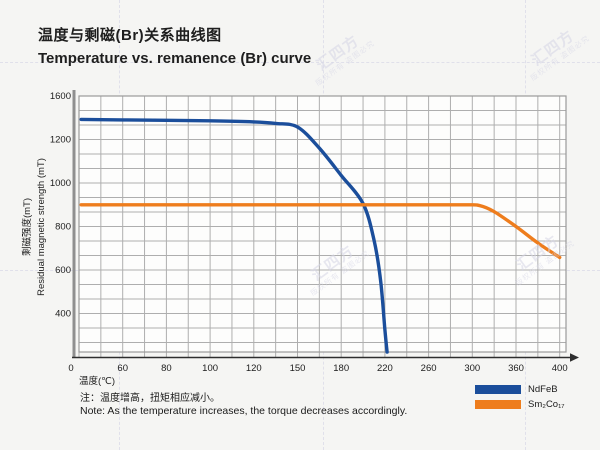  What do you see at coordinates (63, 227) in the screenshot?
I see `y-tick-label: 800` at bounding box center [63, 227].